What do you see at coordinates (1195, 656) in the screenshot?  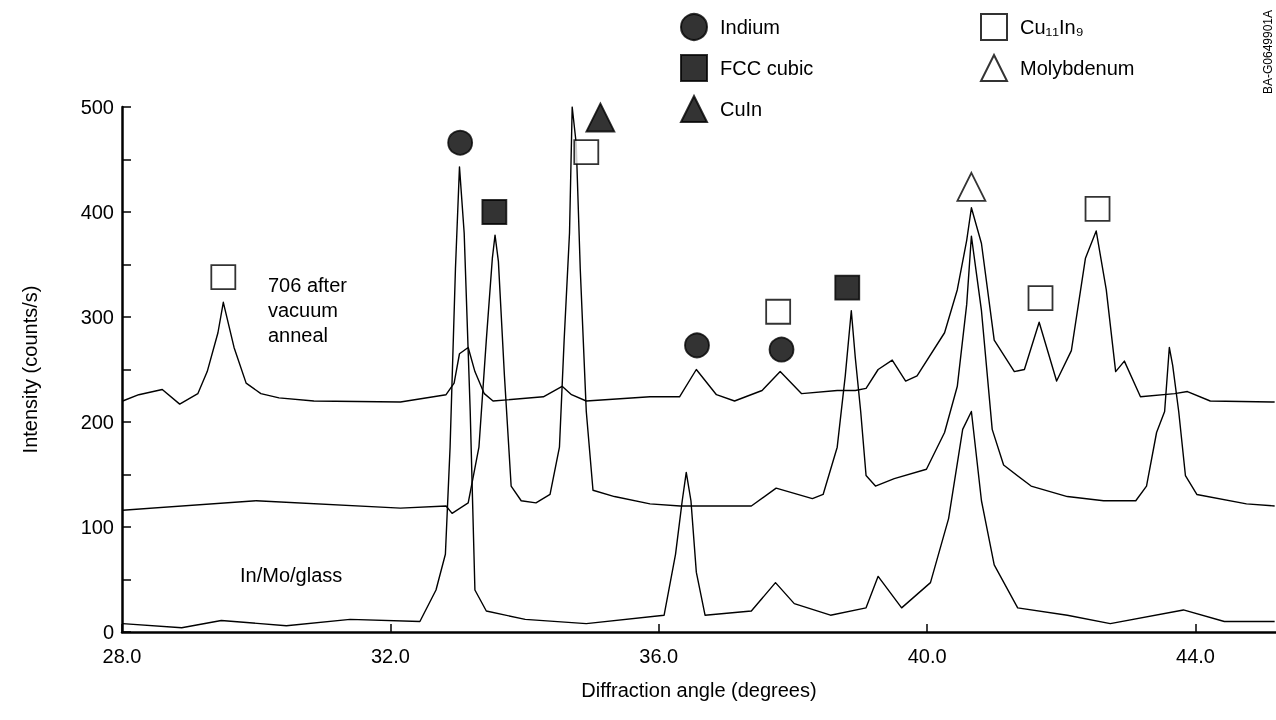 I see `x-tick-label: 44.0` at bounding box center [1195, 656].